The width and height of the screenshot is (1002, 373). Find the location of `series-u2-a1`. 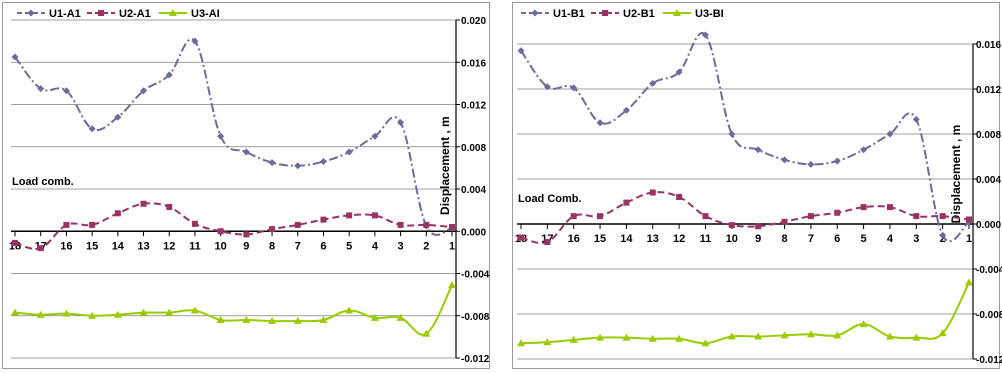

series-u2-a1 is located at coordinates (233, 226).